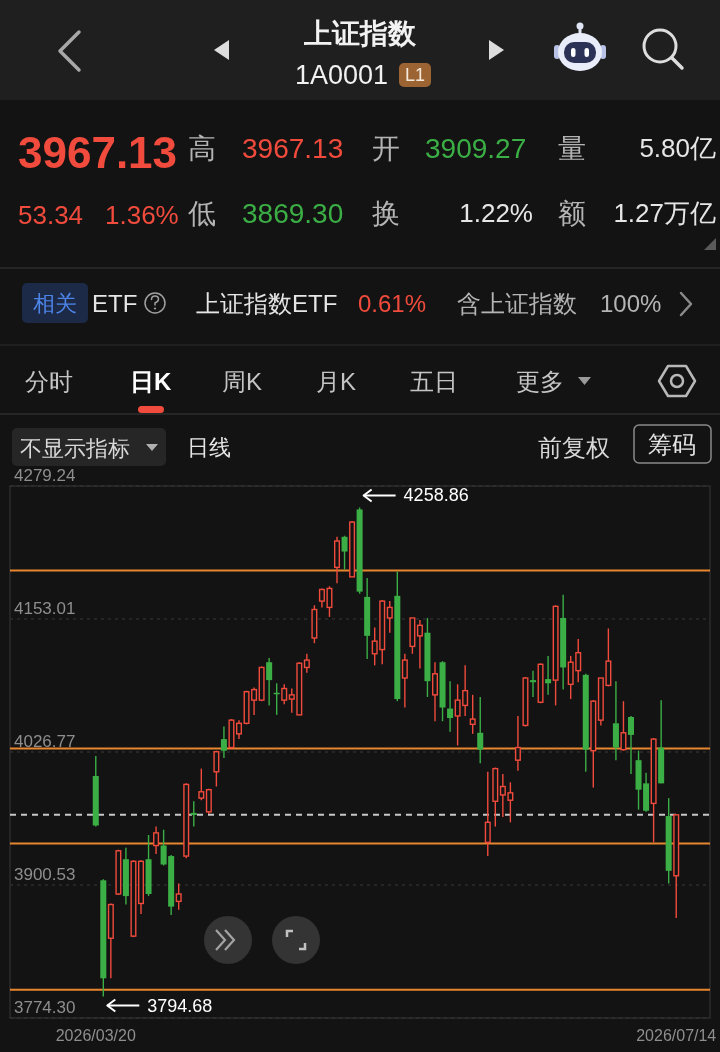 This screenshot has width=720, height=1052. Describe the element at coordinates (392, 303) in the screenshot. I see `text: 0.61%` at that location.